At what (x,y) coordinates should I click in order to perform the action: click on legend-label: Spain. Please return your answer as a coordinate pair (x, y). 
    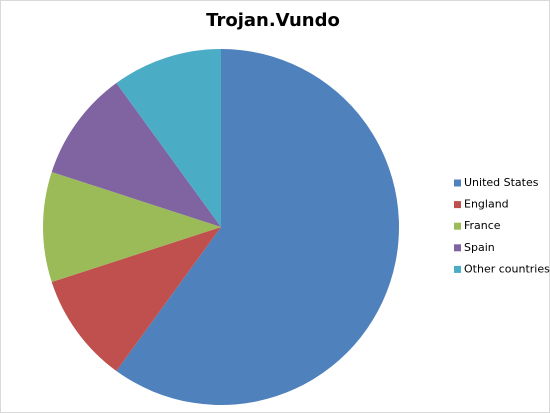
    Looking at the image, I should click on (479, 247).